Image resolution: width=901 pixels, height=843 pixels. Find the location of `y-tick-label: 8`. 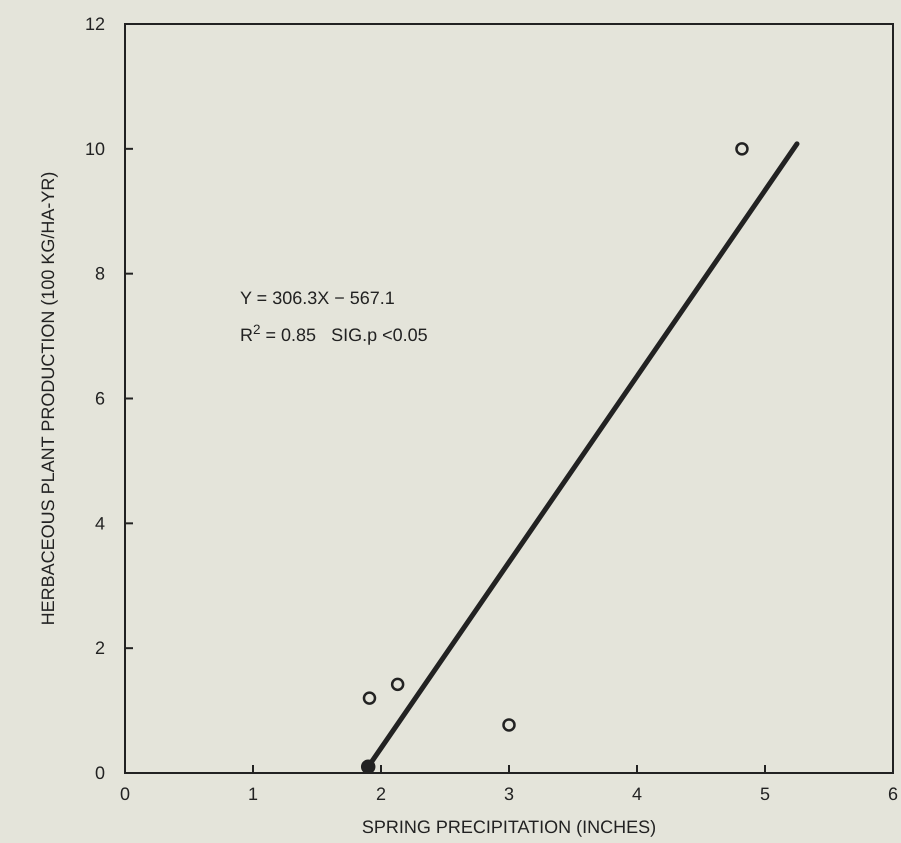

y-tick-label: 8 is located at coordinates (99, 274).